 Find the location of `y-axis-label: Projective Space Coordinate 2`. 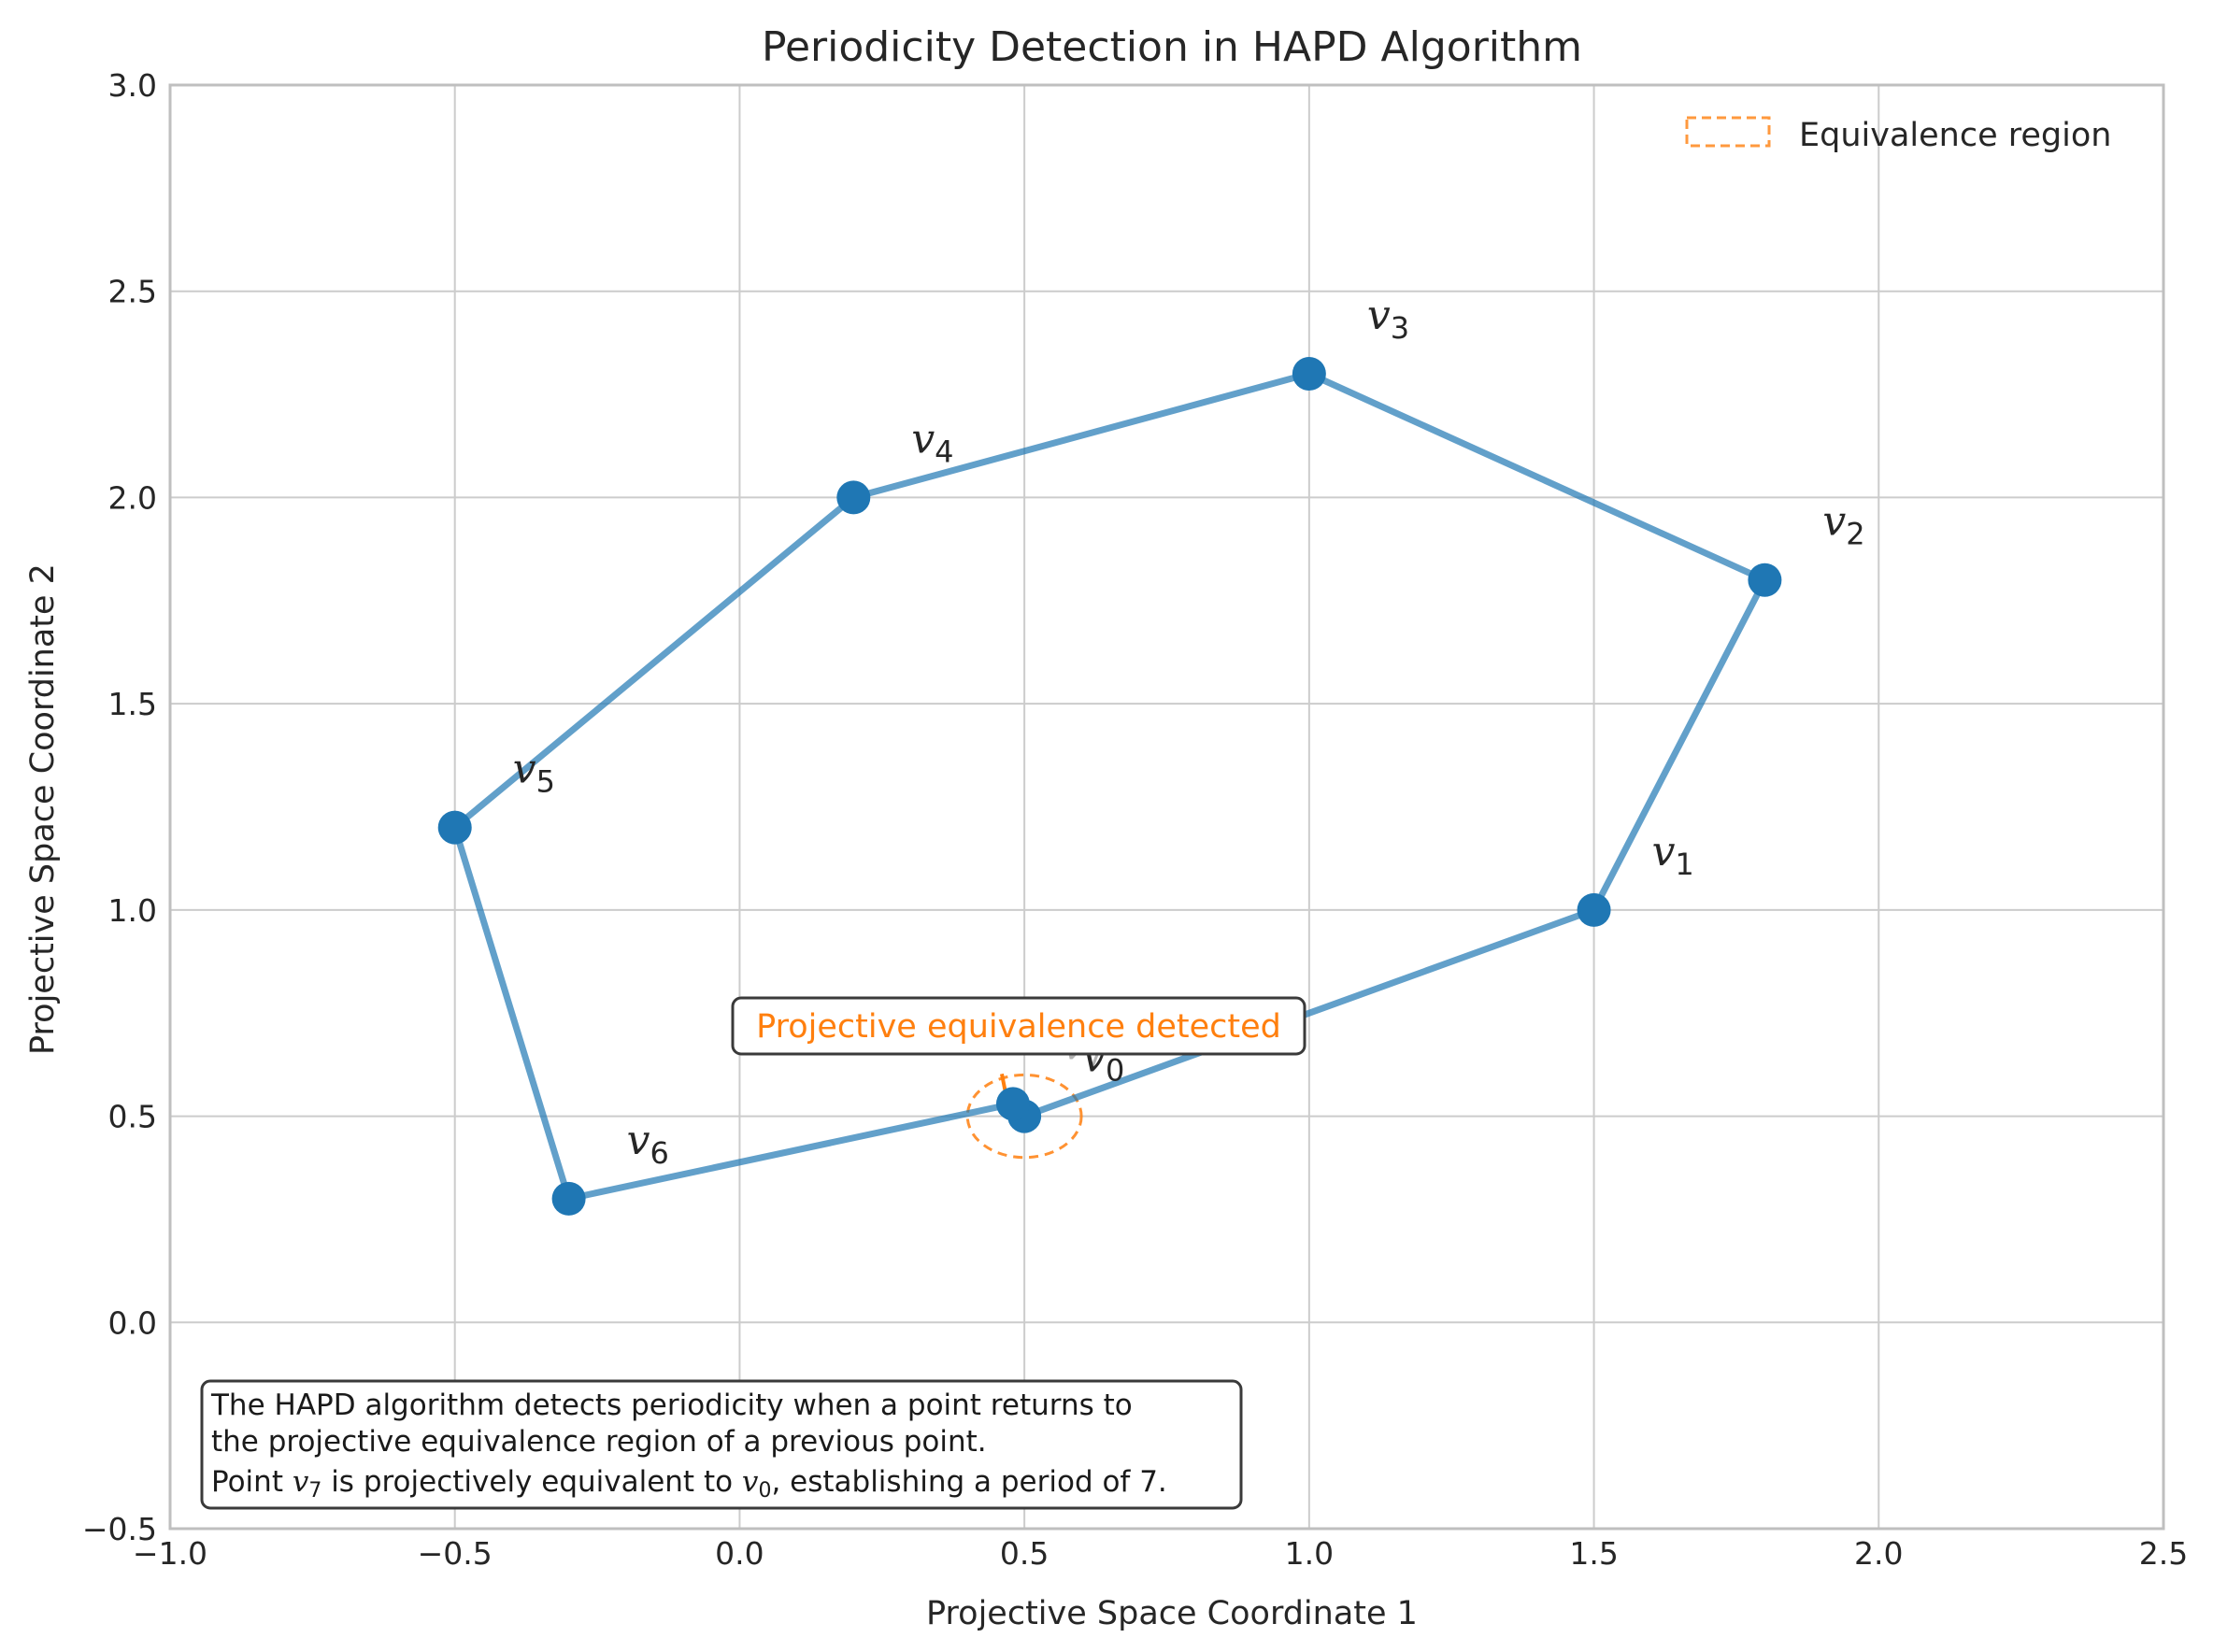

y-axis-label: Projective Space Coordinate 2 is located at coordinates (43, 809).